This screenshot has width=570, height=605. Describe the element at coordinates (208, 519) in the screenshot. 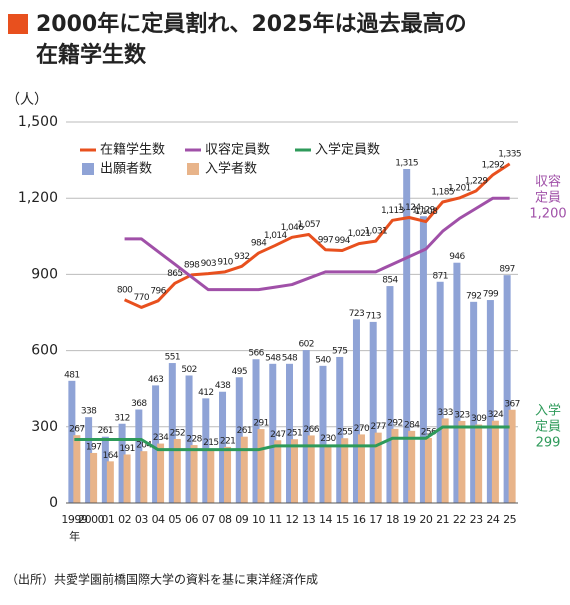

I see `x-tick-label: 07` at that location.